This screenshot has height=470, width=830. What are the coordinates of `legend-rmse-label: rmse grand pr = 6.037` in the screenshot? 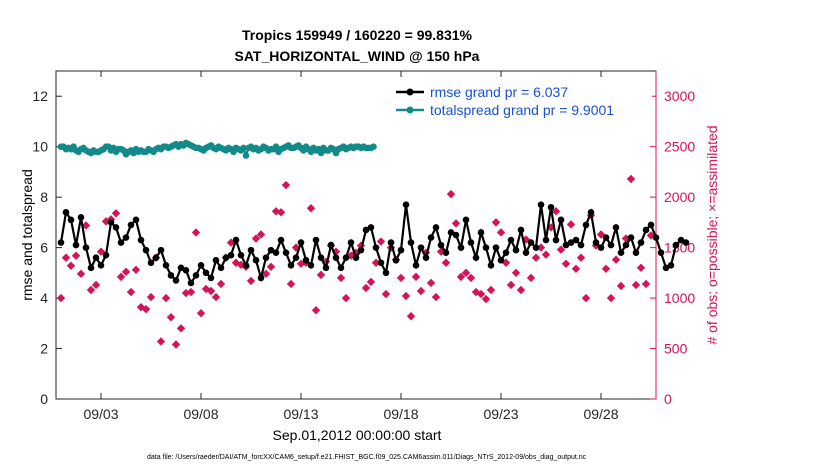 It's located at (499, 92).